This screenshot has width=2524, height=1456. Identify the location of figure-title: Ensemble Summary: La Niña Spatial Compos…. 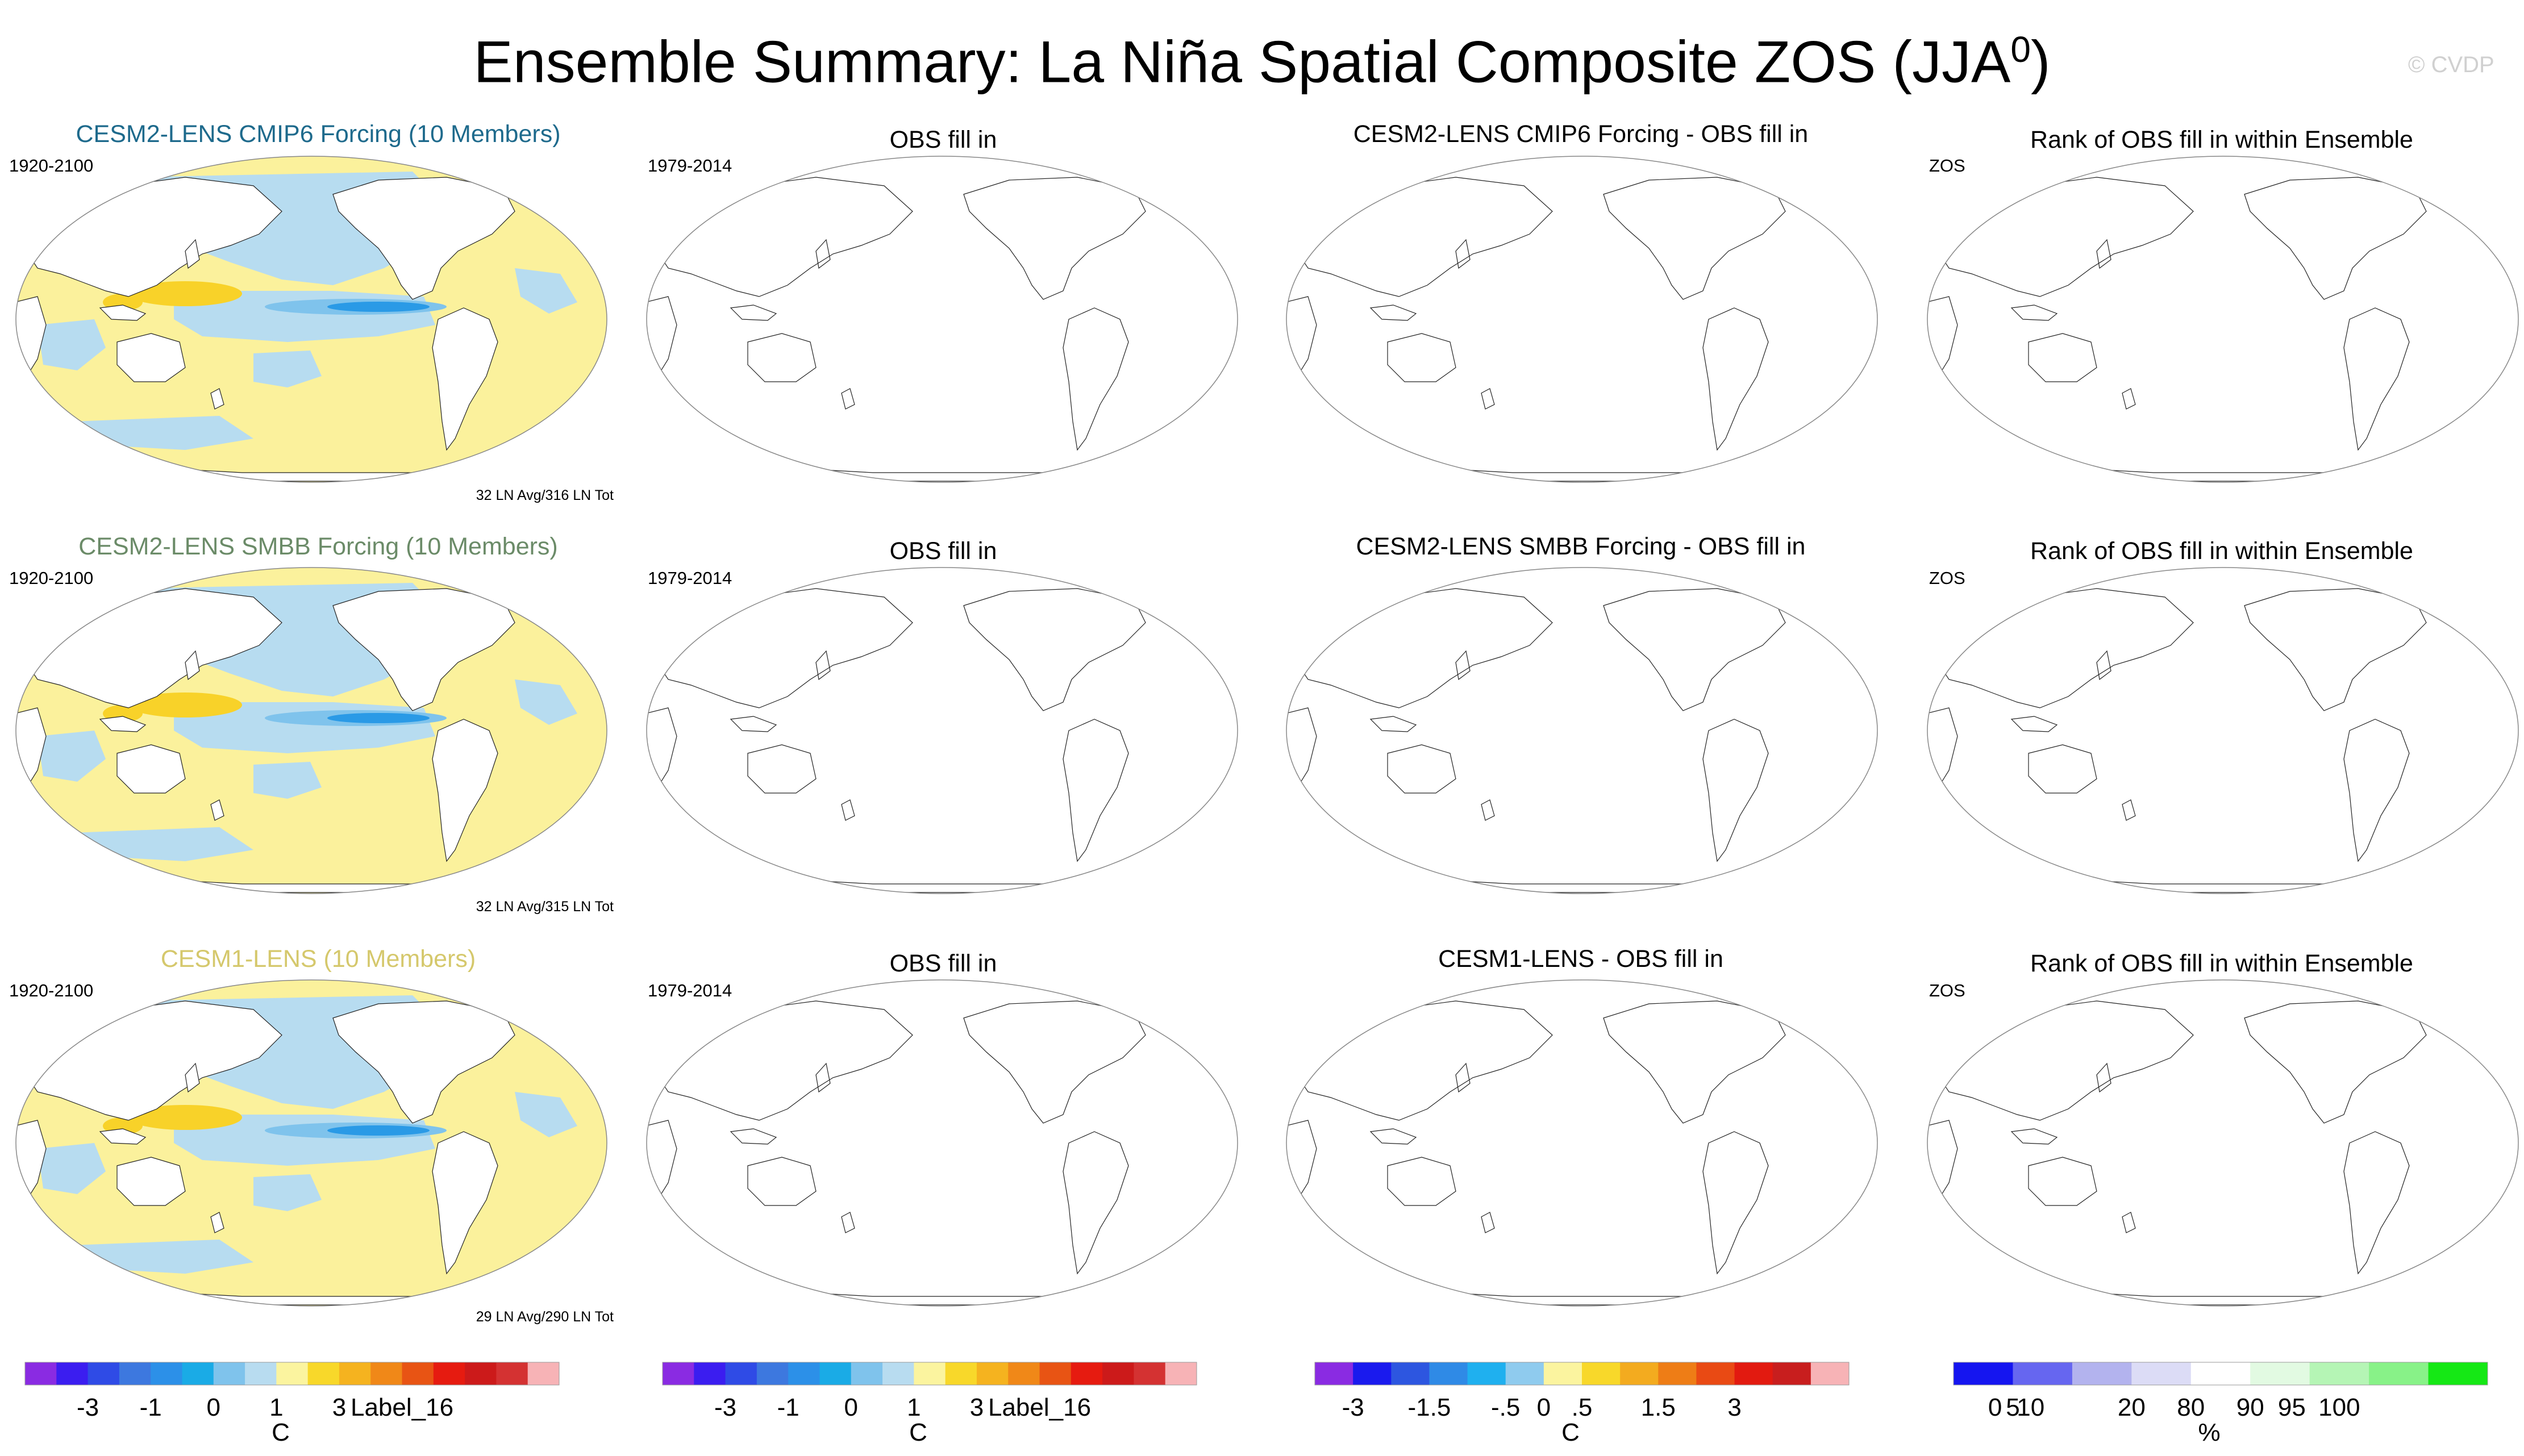
(1262, 55).